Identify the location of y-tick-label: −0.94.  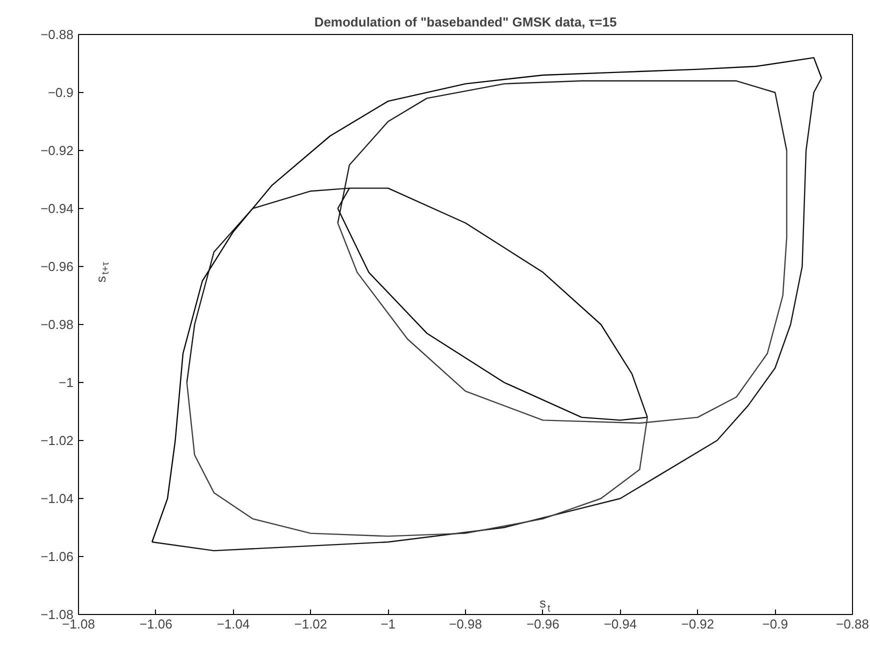
(57, 208).